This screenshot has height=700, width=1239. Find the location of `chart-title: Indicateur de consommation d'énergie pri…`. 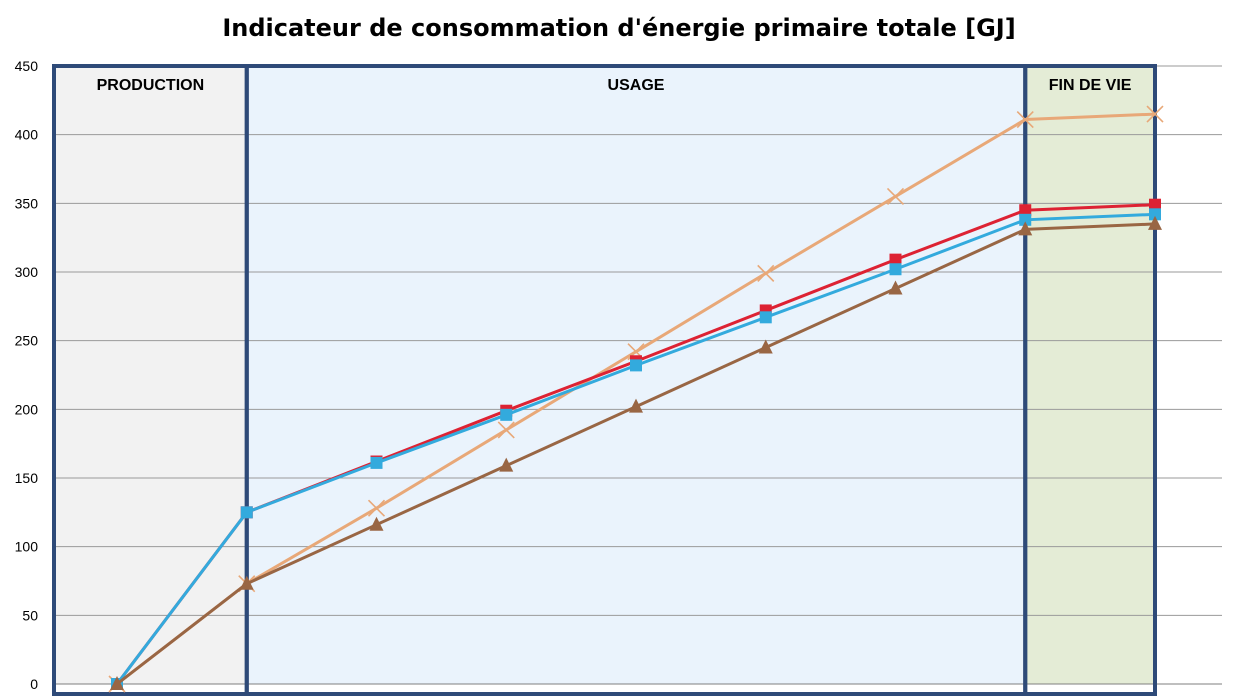

chart-title: Indicateur de consommation d'énergie pri… is located at coordinates (618, 28).